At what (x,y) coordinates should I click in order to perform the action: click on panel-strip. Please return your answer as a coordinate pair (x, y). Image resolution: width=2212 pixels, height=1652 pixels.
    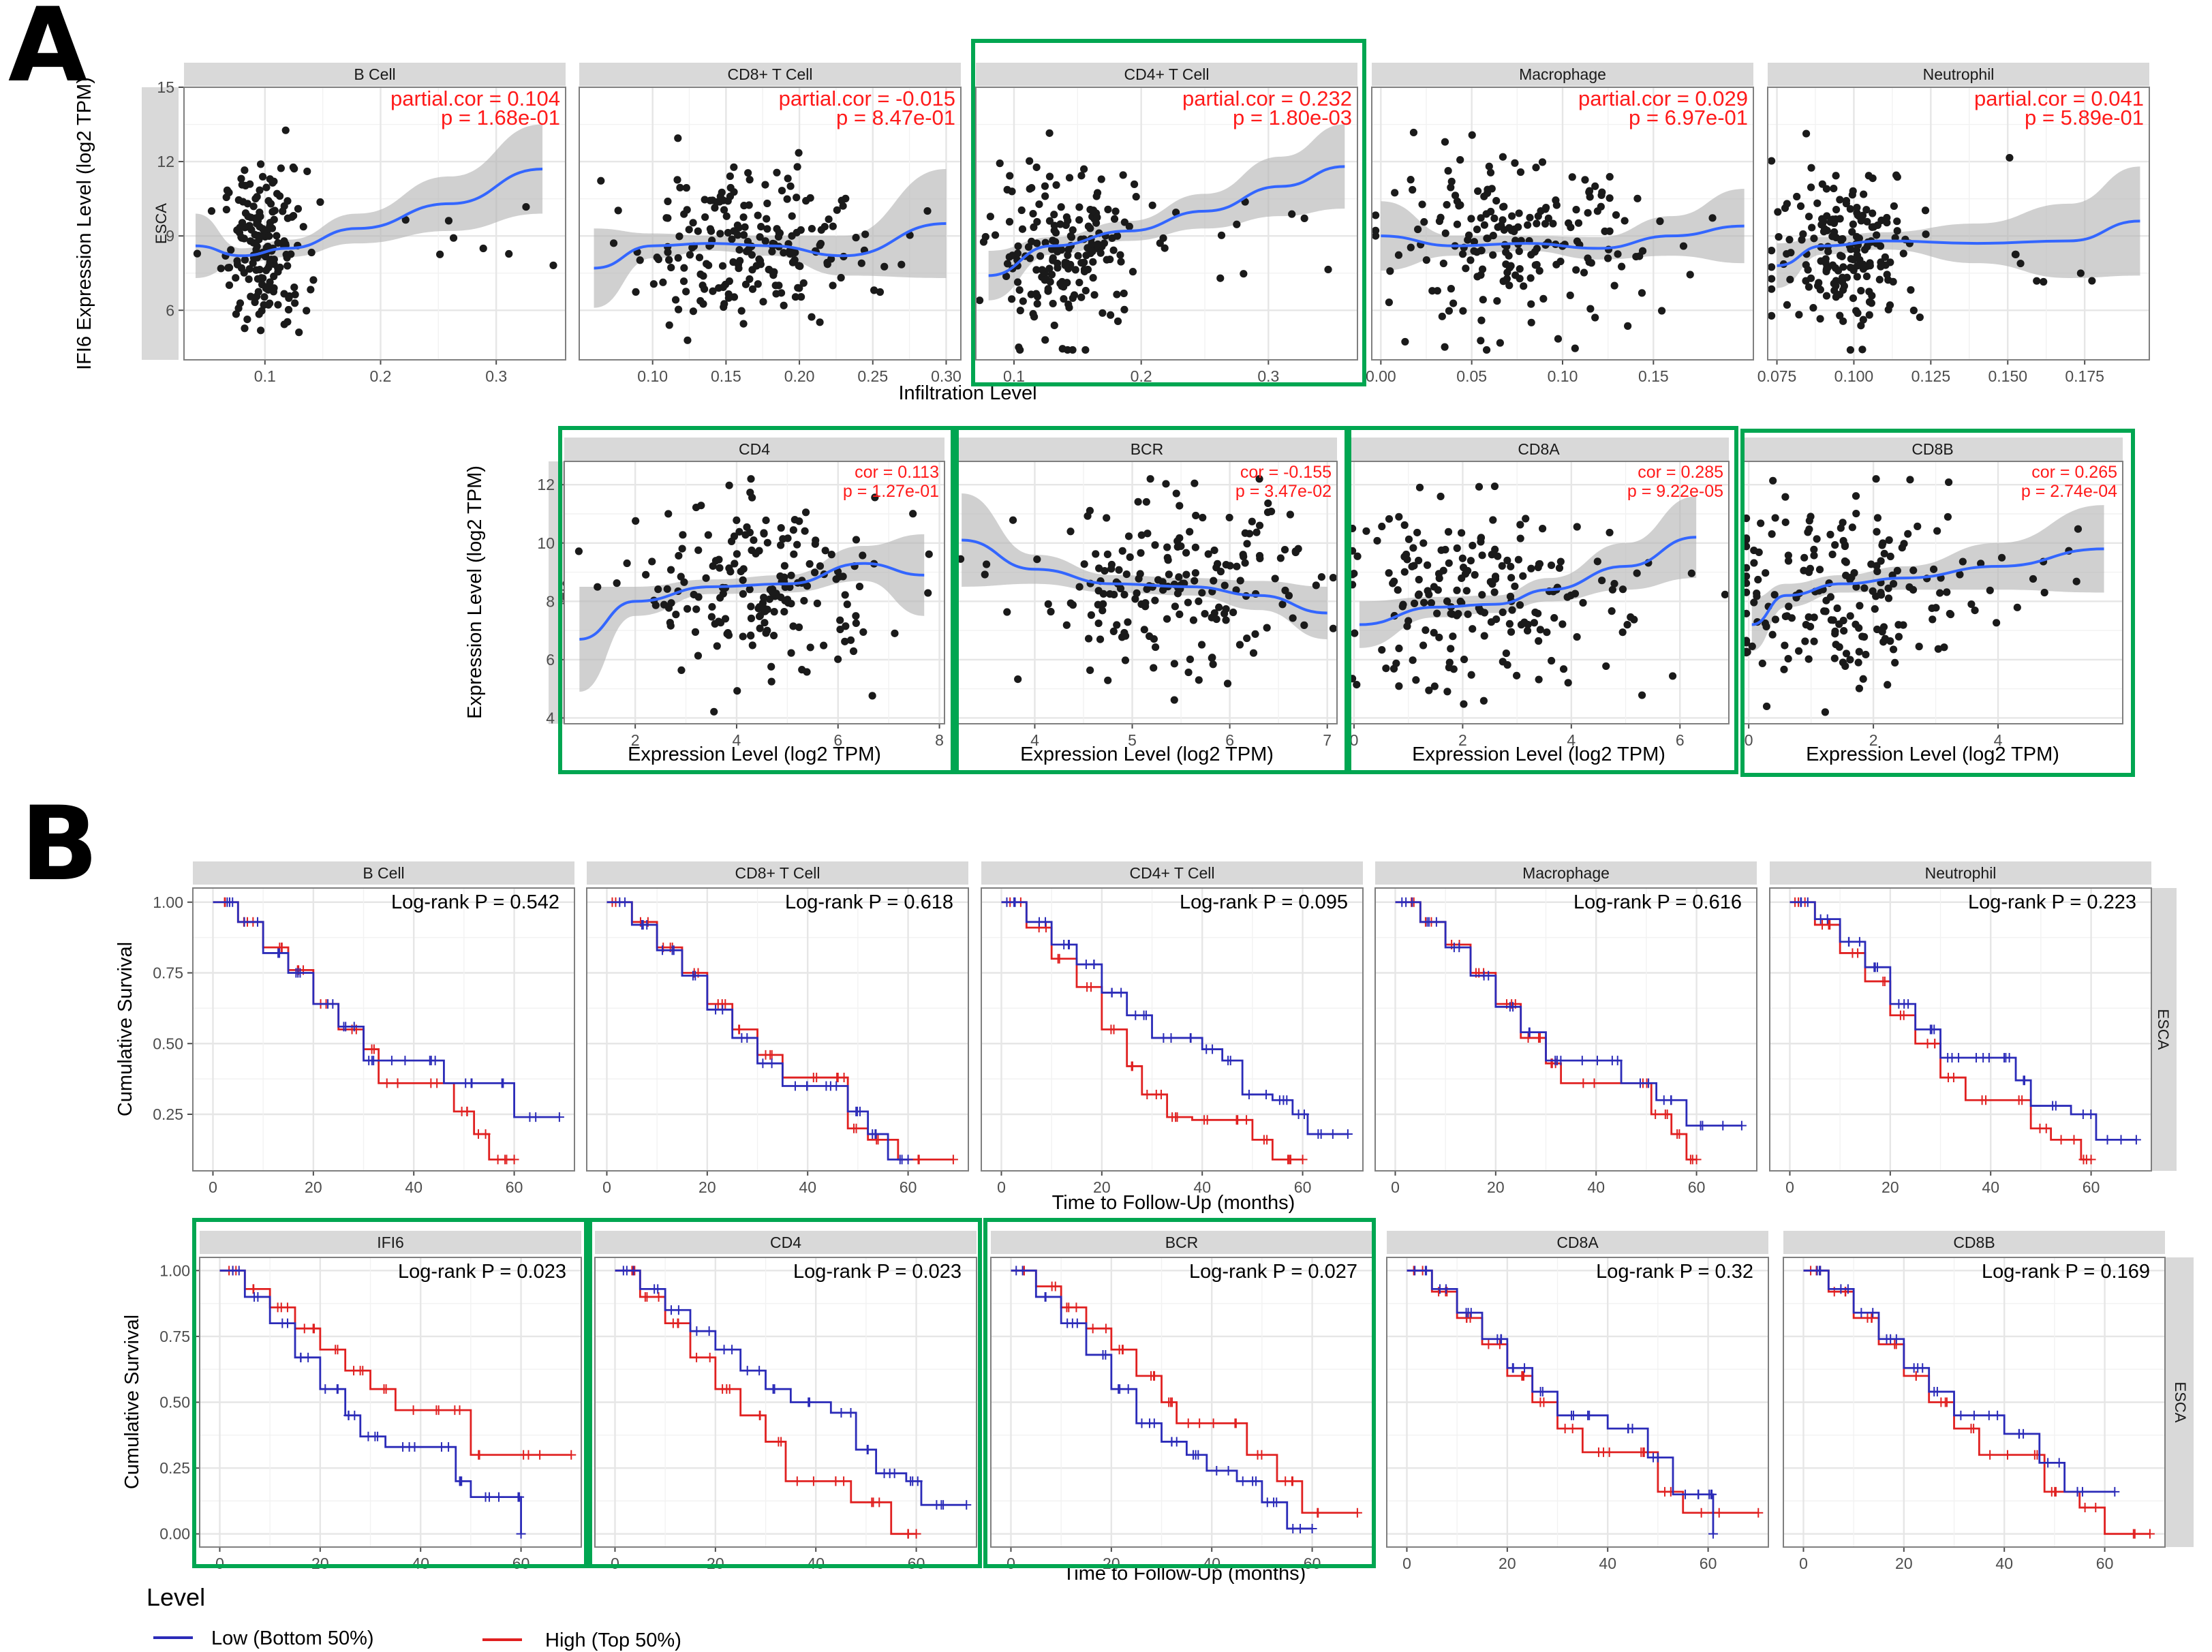
    Looking at the image, I should click on (786, 1242).